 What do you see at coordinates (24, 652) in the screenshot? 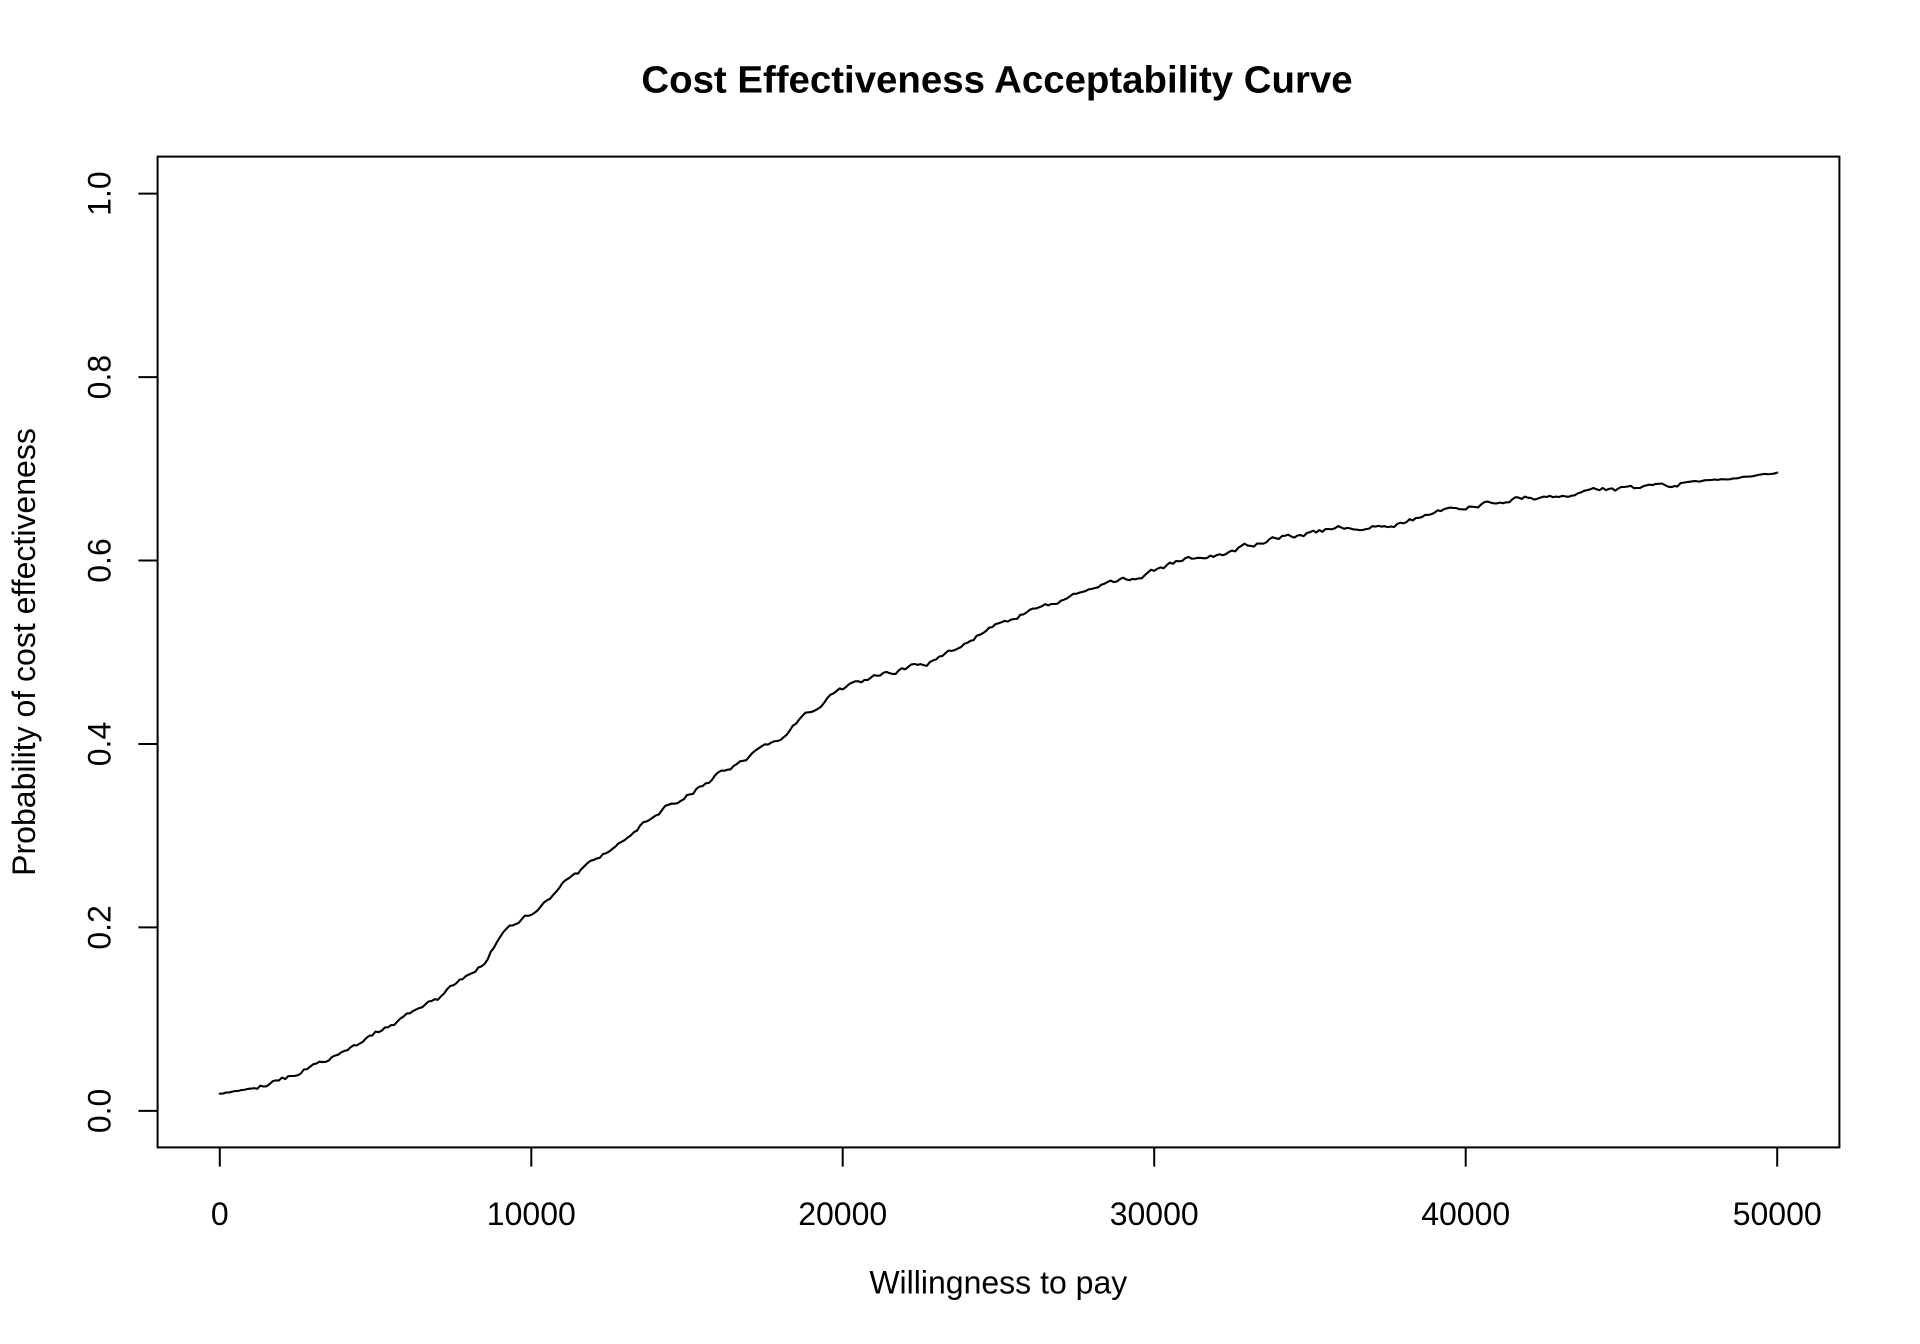
I see `svg-text:Probability of cost effectiven: Probability of cost effectiveness` at bounding box center [24, 652].